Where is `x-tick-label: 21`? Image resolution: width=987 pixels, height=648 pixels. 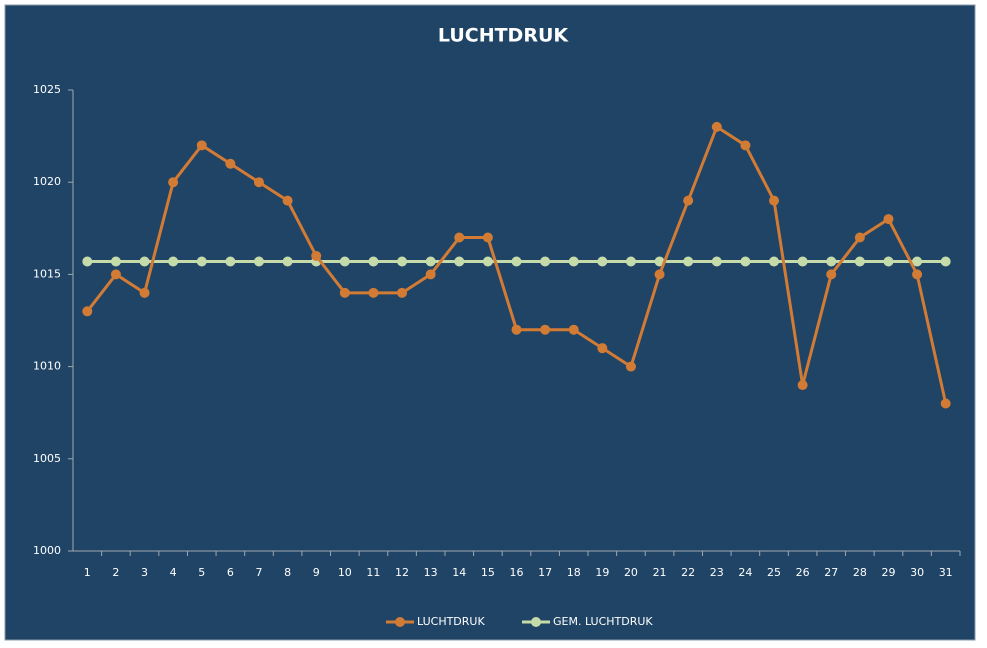
x-tick-label: 21 is located at coordinates (660, 572).